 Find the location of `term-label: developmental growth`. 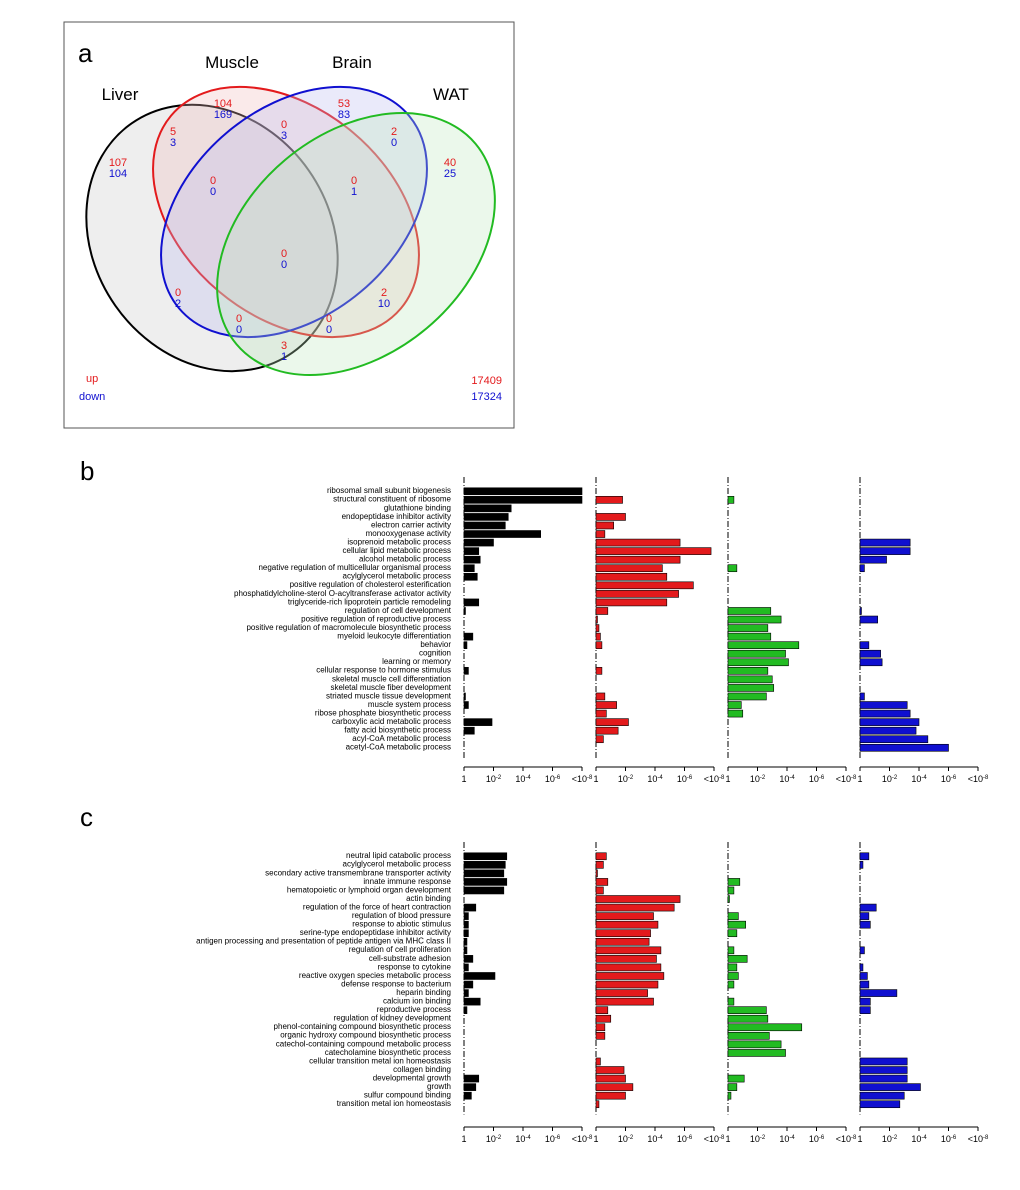

term-label: developmental growth is located at coordinates (412, 1077).